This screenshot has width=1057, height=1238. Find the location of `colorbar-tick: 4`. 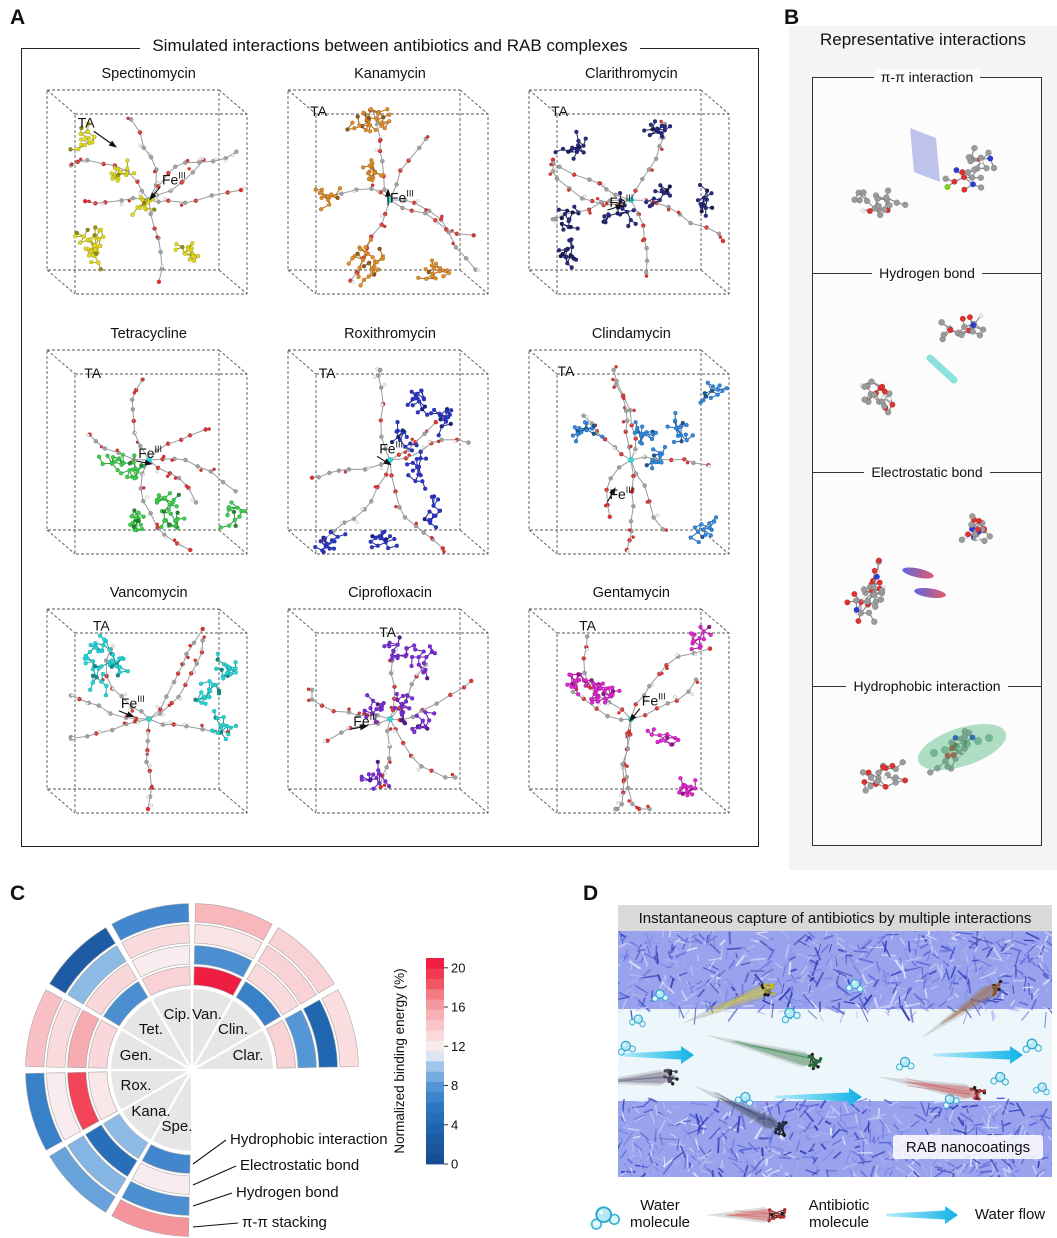

colorbar-tick: 4 is located at coordinates (454, 1124).